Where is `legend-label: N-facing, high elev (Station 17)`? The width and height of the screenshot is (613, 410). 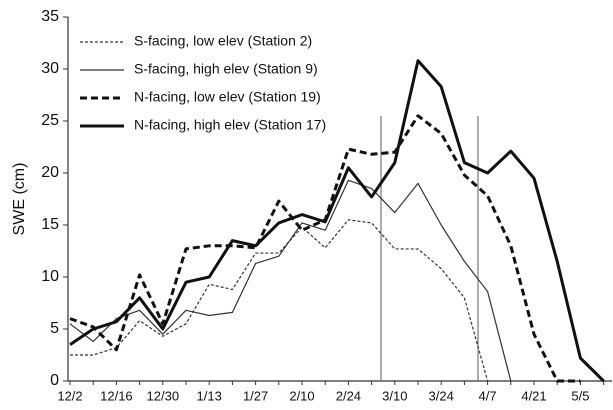
legend-label: N-facing, high elev (Station 17) is located at coordinates (230, 125).